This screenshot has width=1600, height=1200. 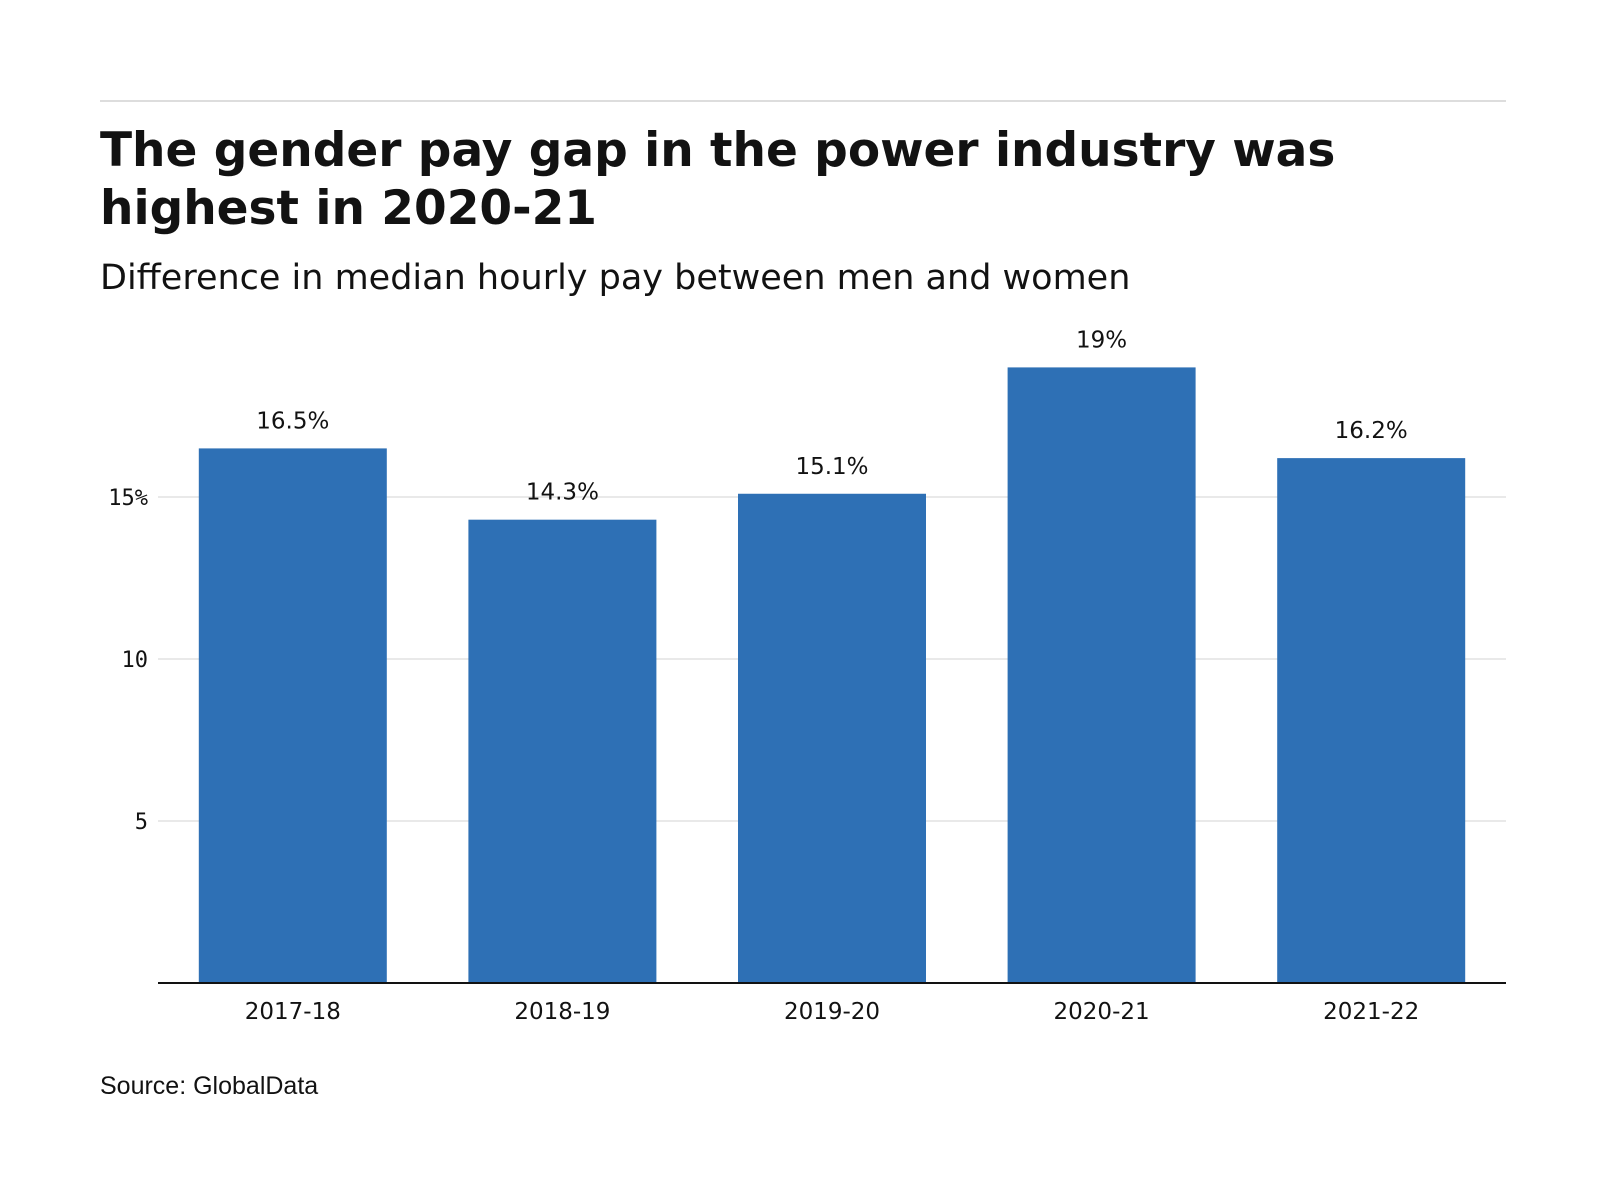 I want to click on y-tick-label: 5, so click(x=141, y=822).